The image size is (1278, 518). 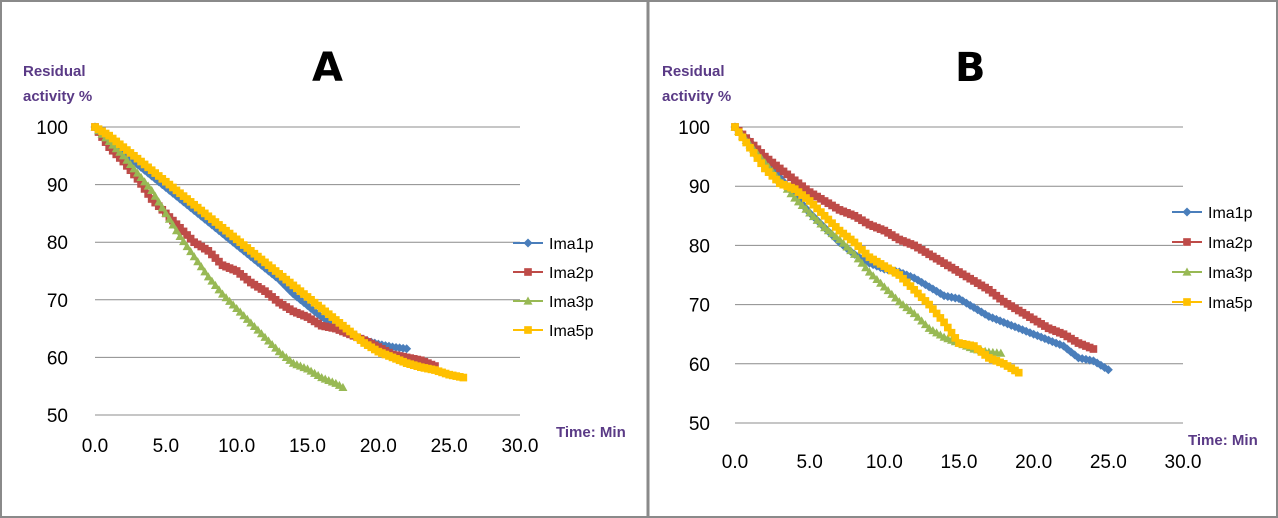 I want to click on legend-entry: Ima3p, so click(x=1212, y=273).